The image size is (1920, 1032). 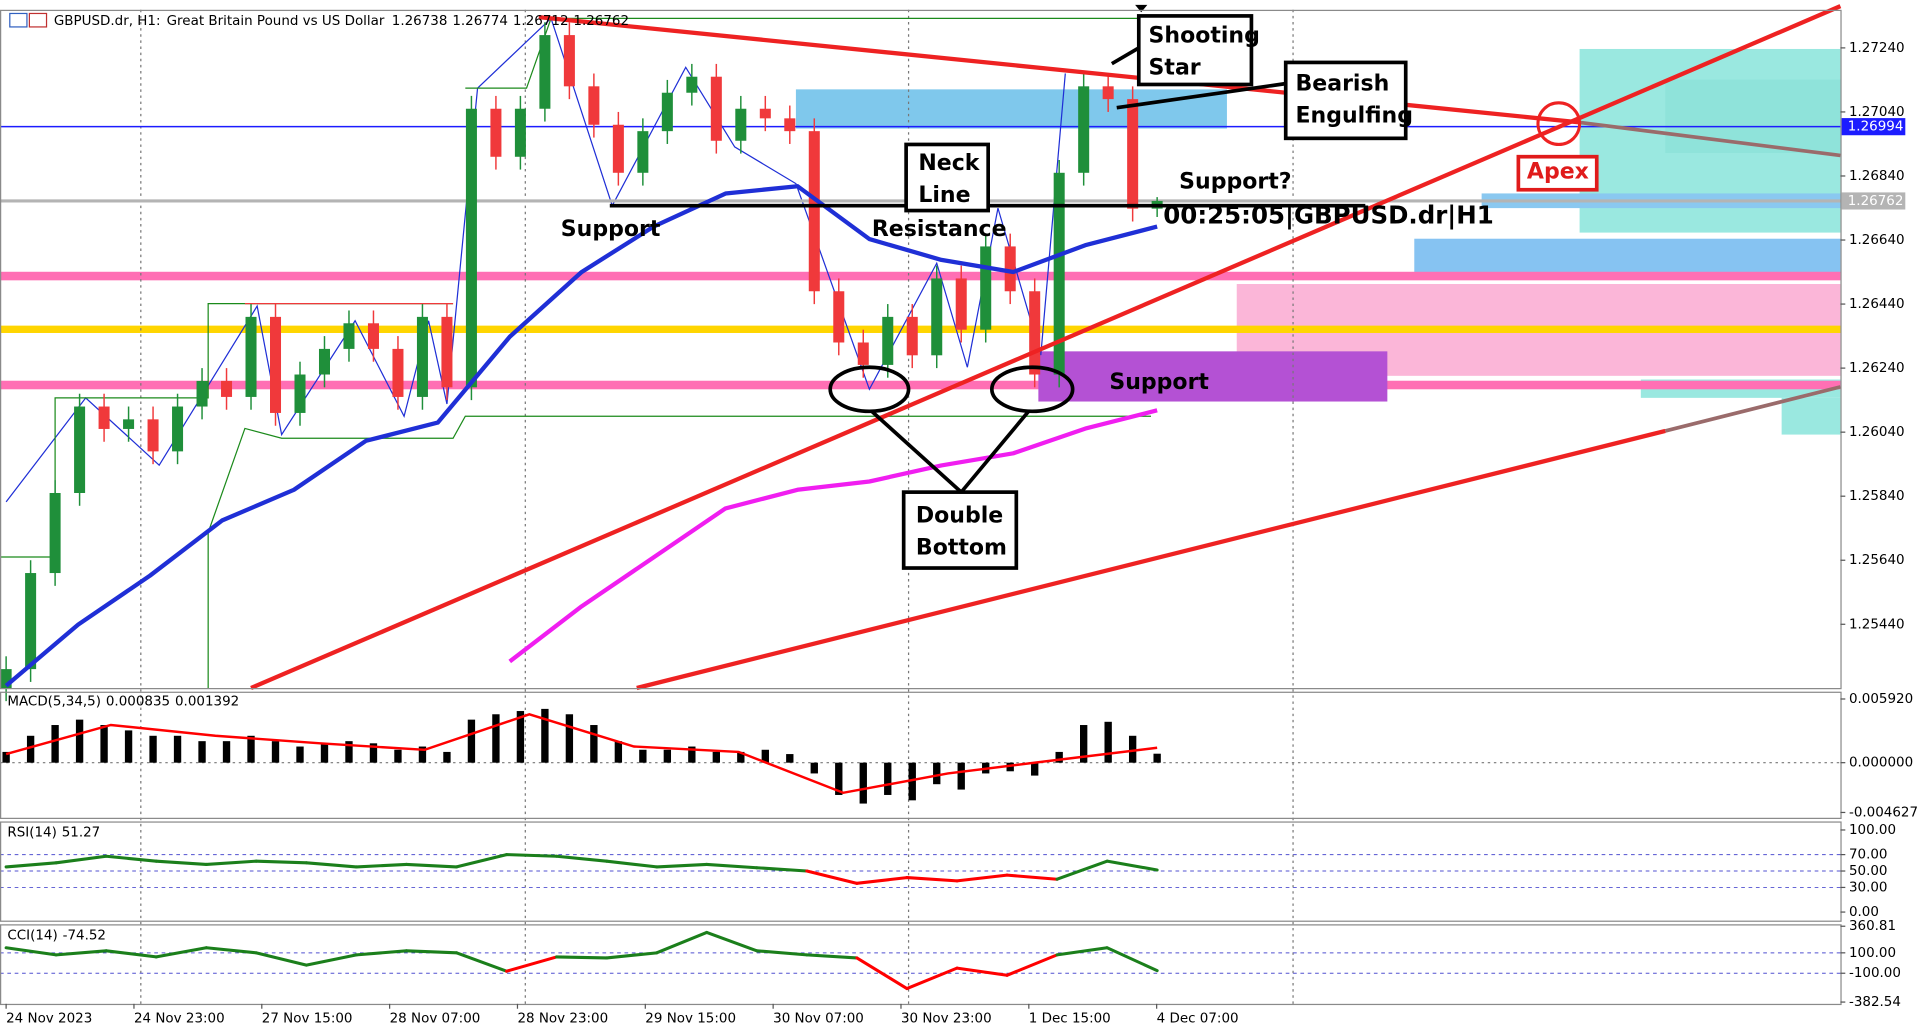 What do you see at coordinates (1141, 8) in the screenshot?
I see `marker` at bounding box center [1141, 8].